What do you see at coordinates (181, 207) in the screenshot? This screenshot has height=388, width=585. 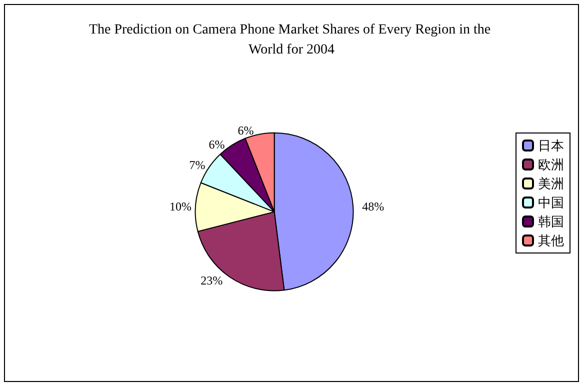 I see `data-label: 10%` at bounding box center [181, 207].